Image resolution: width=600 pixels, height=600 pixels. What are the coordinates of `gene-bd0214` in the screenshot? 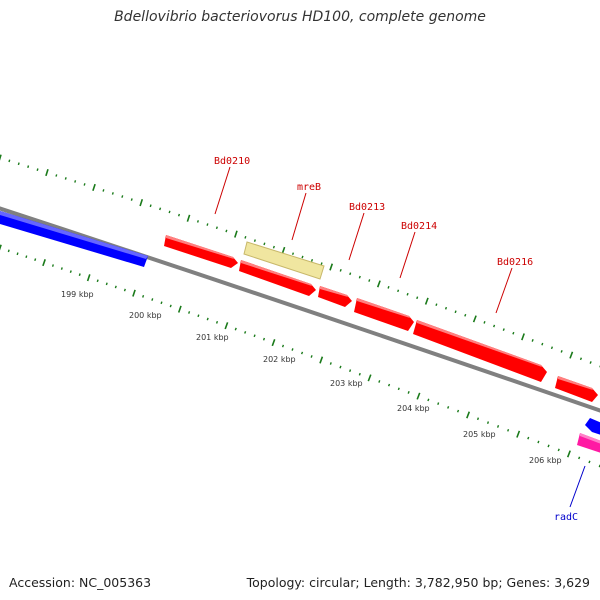 It's located at (384, 314).